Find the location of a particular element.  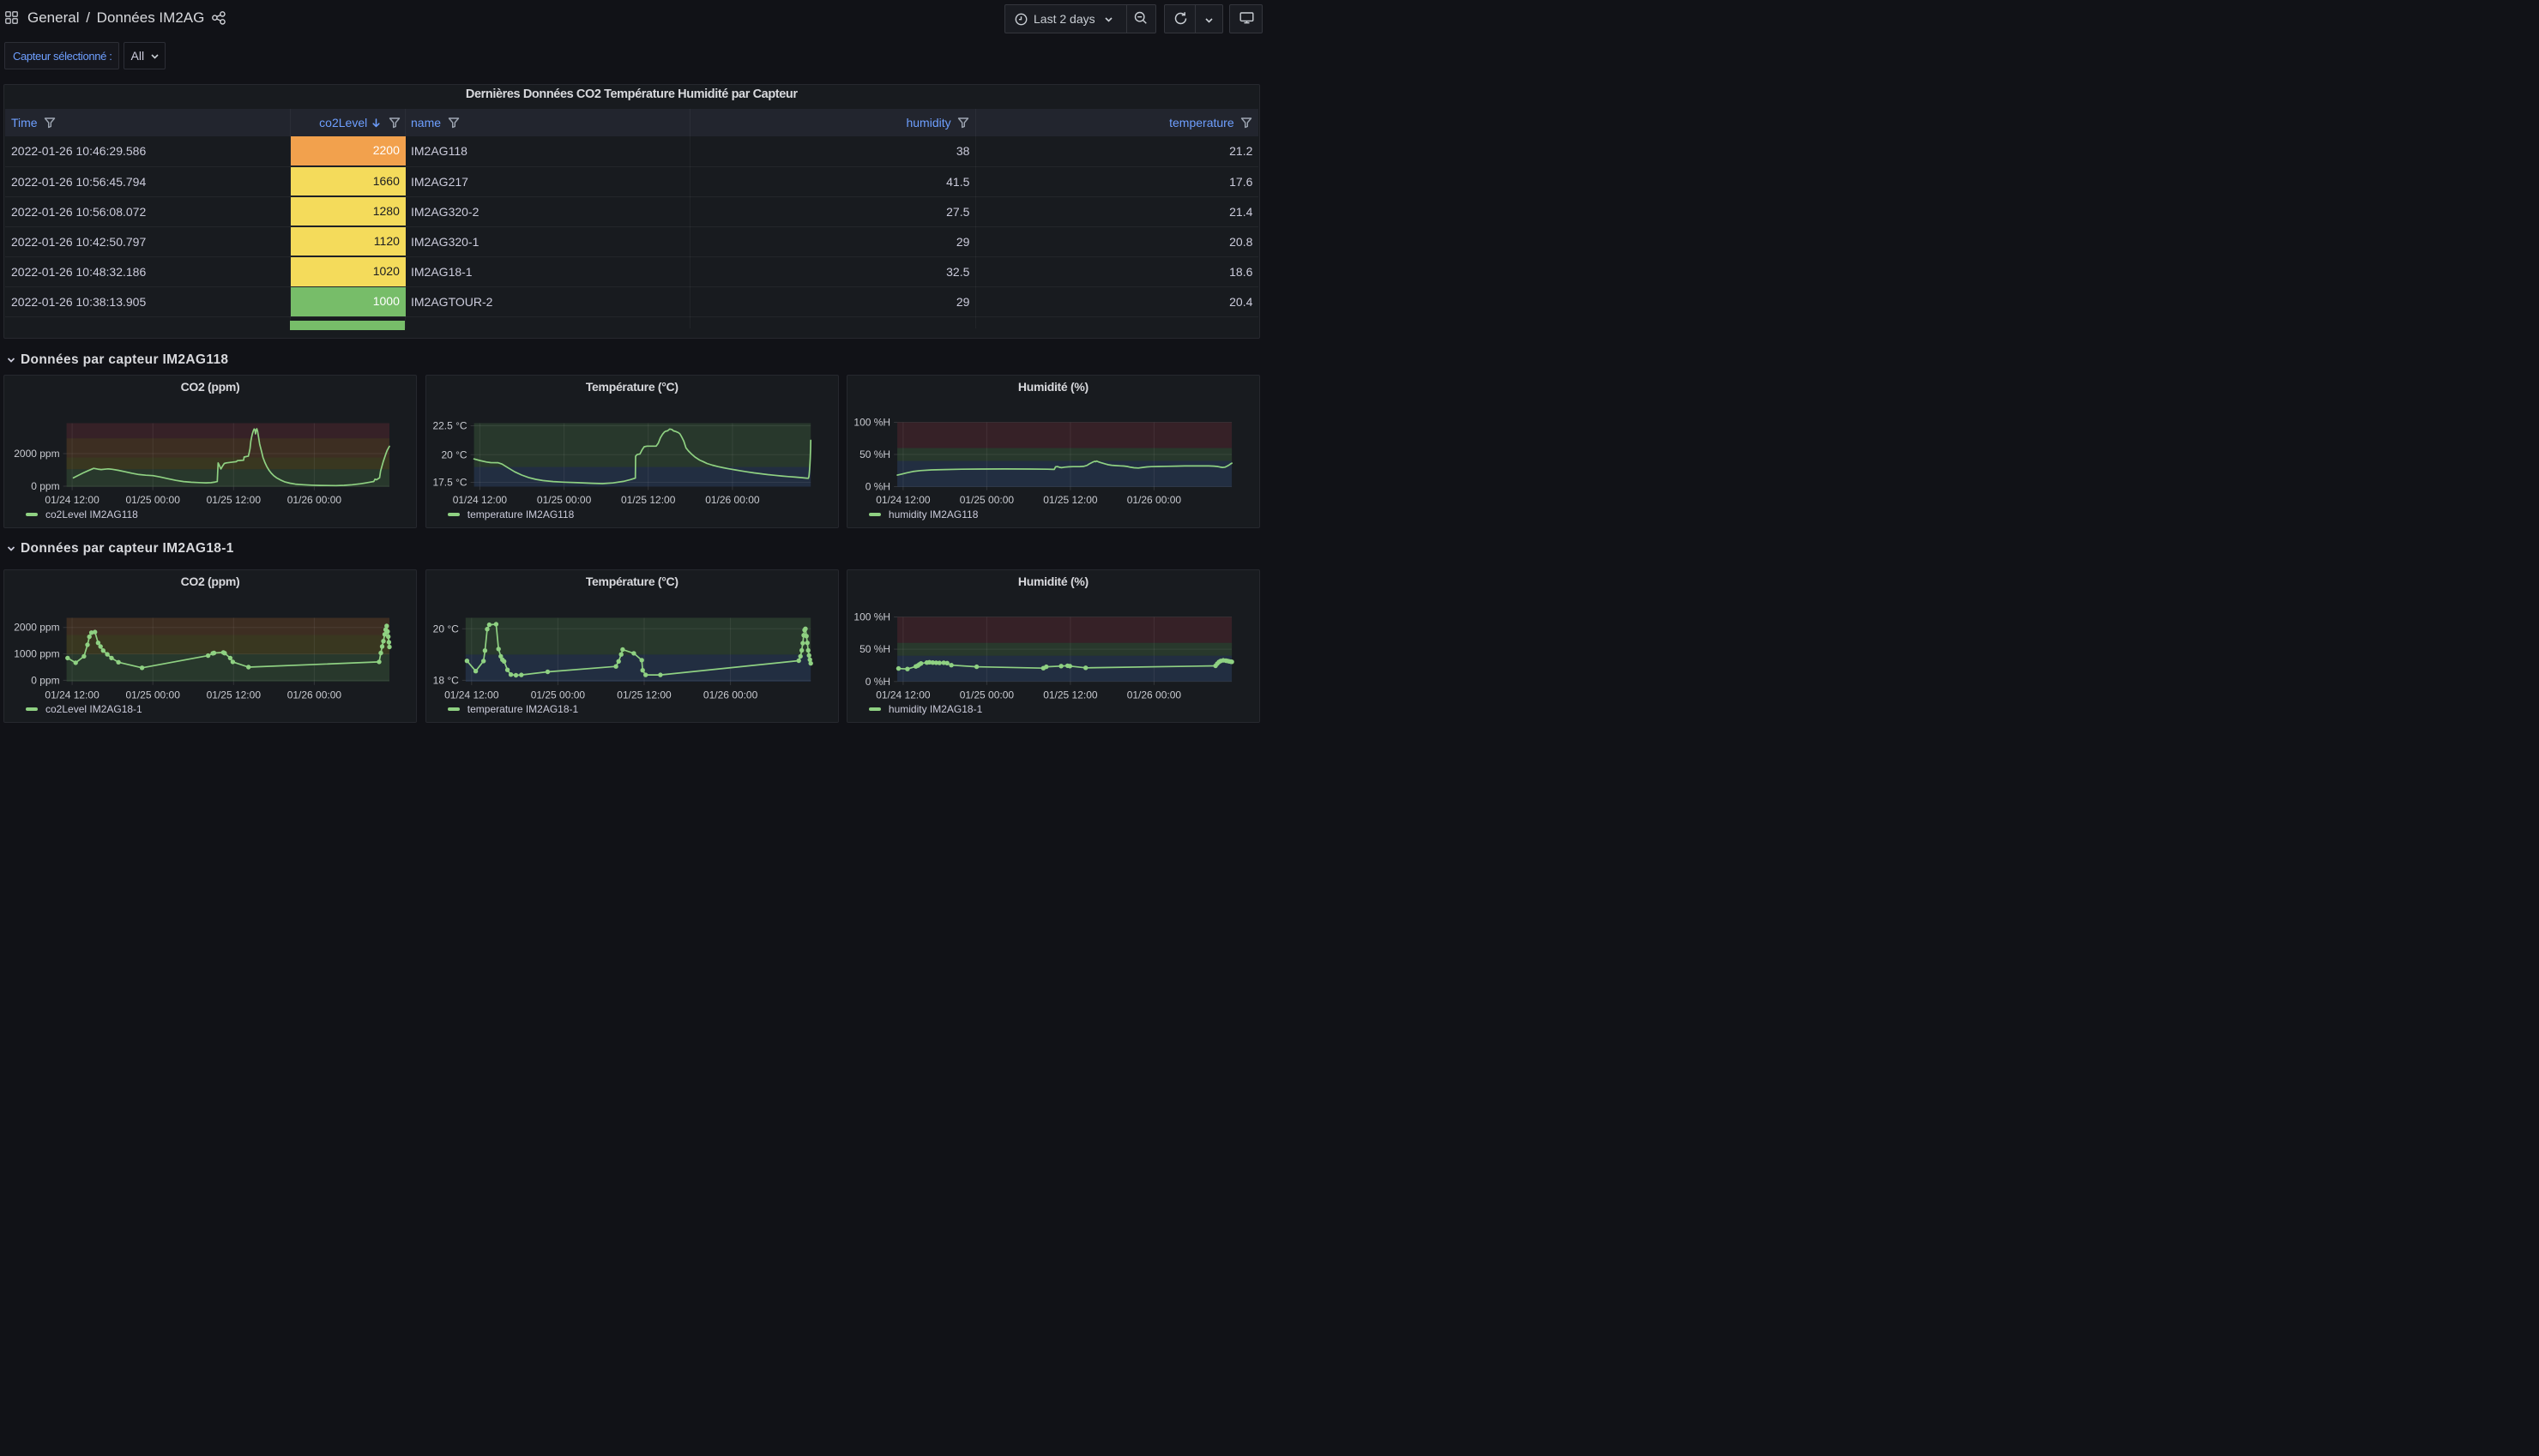

svg-text: 17.5 °C is located at coordinates (450, 483).